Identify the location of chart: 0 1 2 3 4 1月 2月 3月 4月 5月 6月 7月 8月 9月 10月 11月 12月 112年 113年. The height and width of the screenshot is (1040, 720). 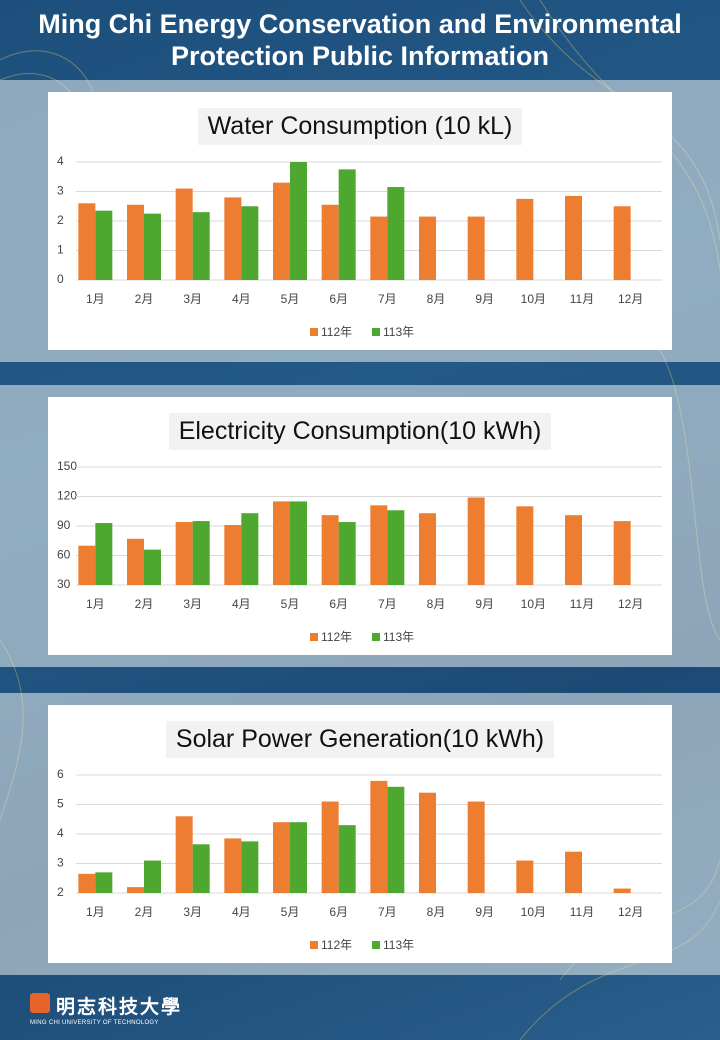
(359, 246).